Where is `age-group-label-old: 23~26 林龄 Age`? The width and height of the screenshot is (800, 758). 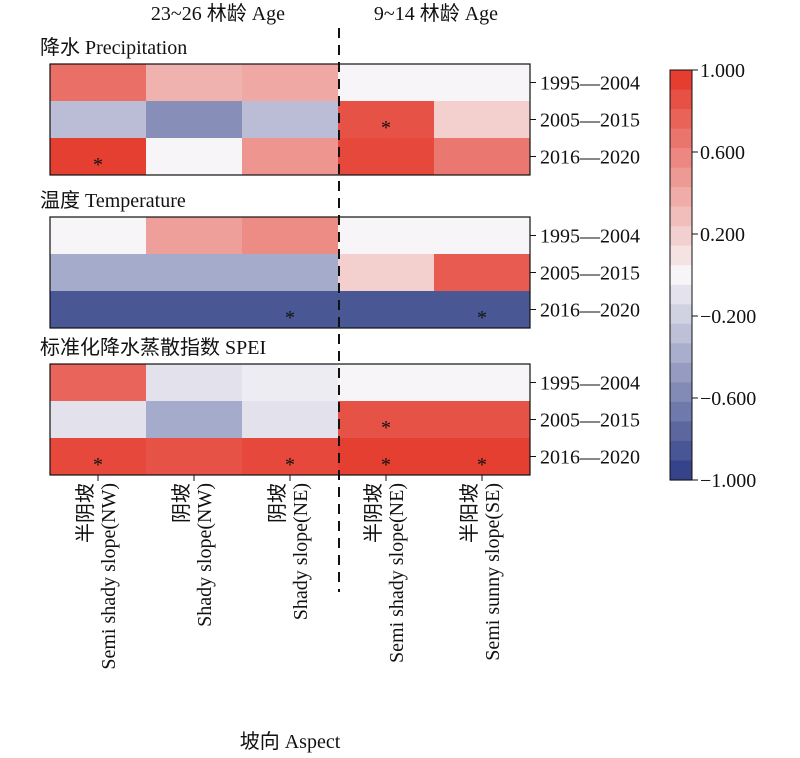 age-group-label-old: 23~26 林龄 Age is located at coordinates (218, 13).